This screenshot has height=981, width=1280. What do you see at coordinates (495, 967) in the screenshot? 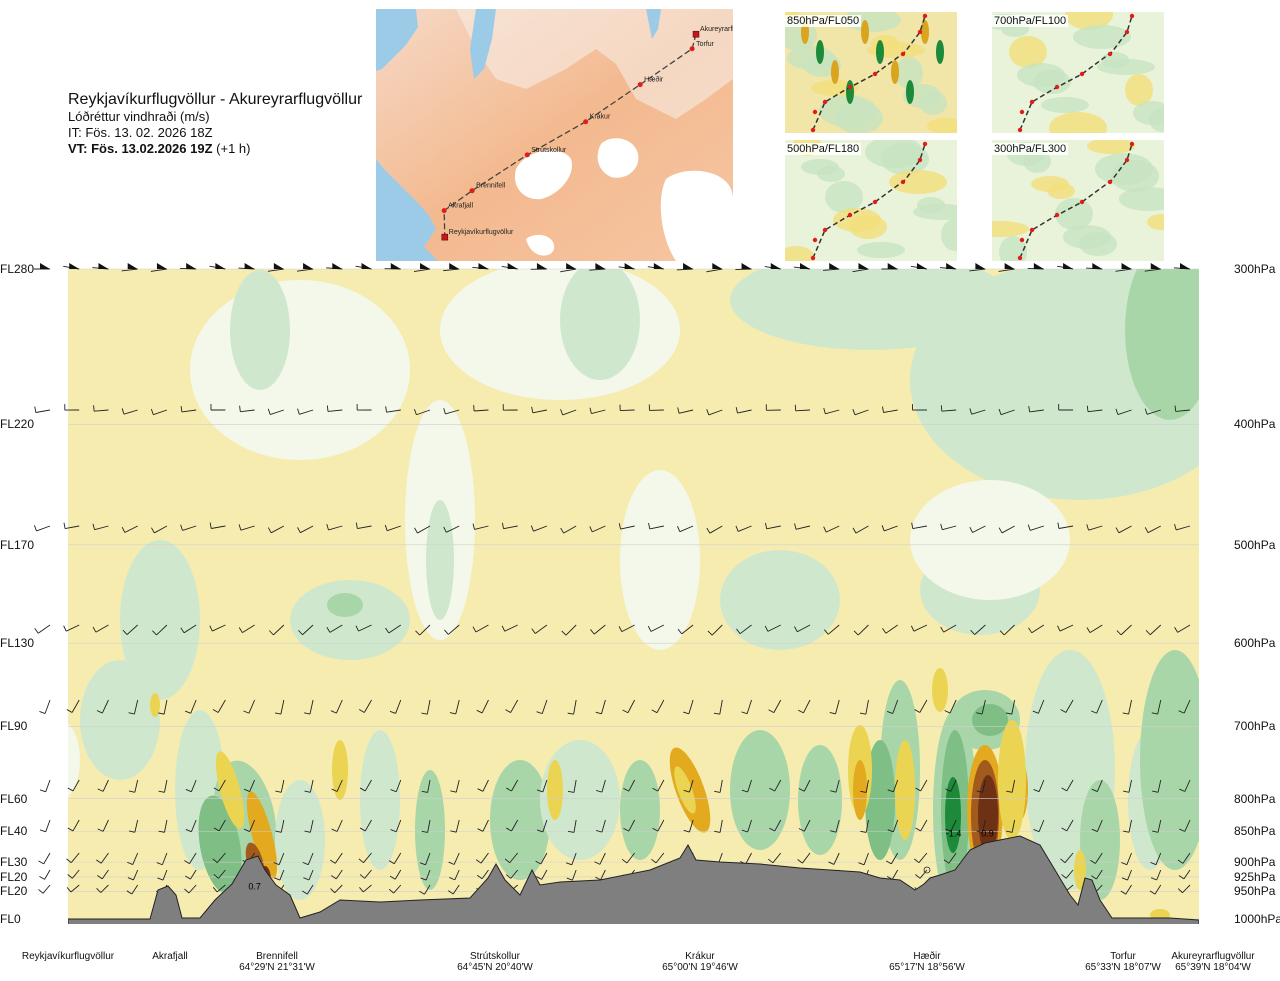
I see `station-coord: 64°45'N 20°40'W` at bounding box center [495, 967].